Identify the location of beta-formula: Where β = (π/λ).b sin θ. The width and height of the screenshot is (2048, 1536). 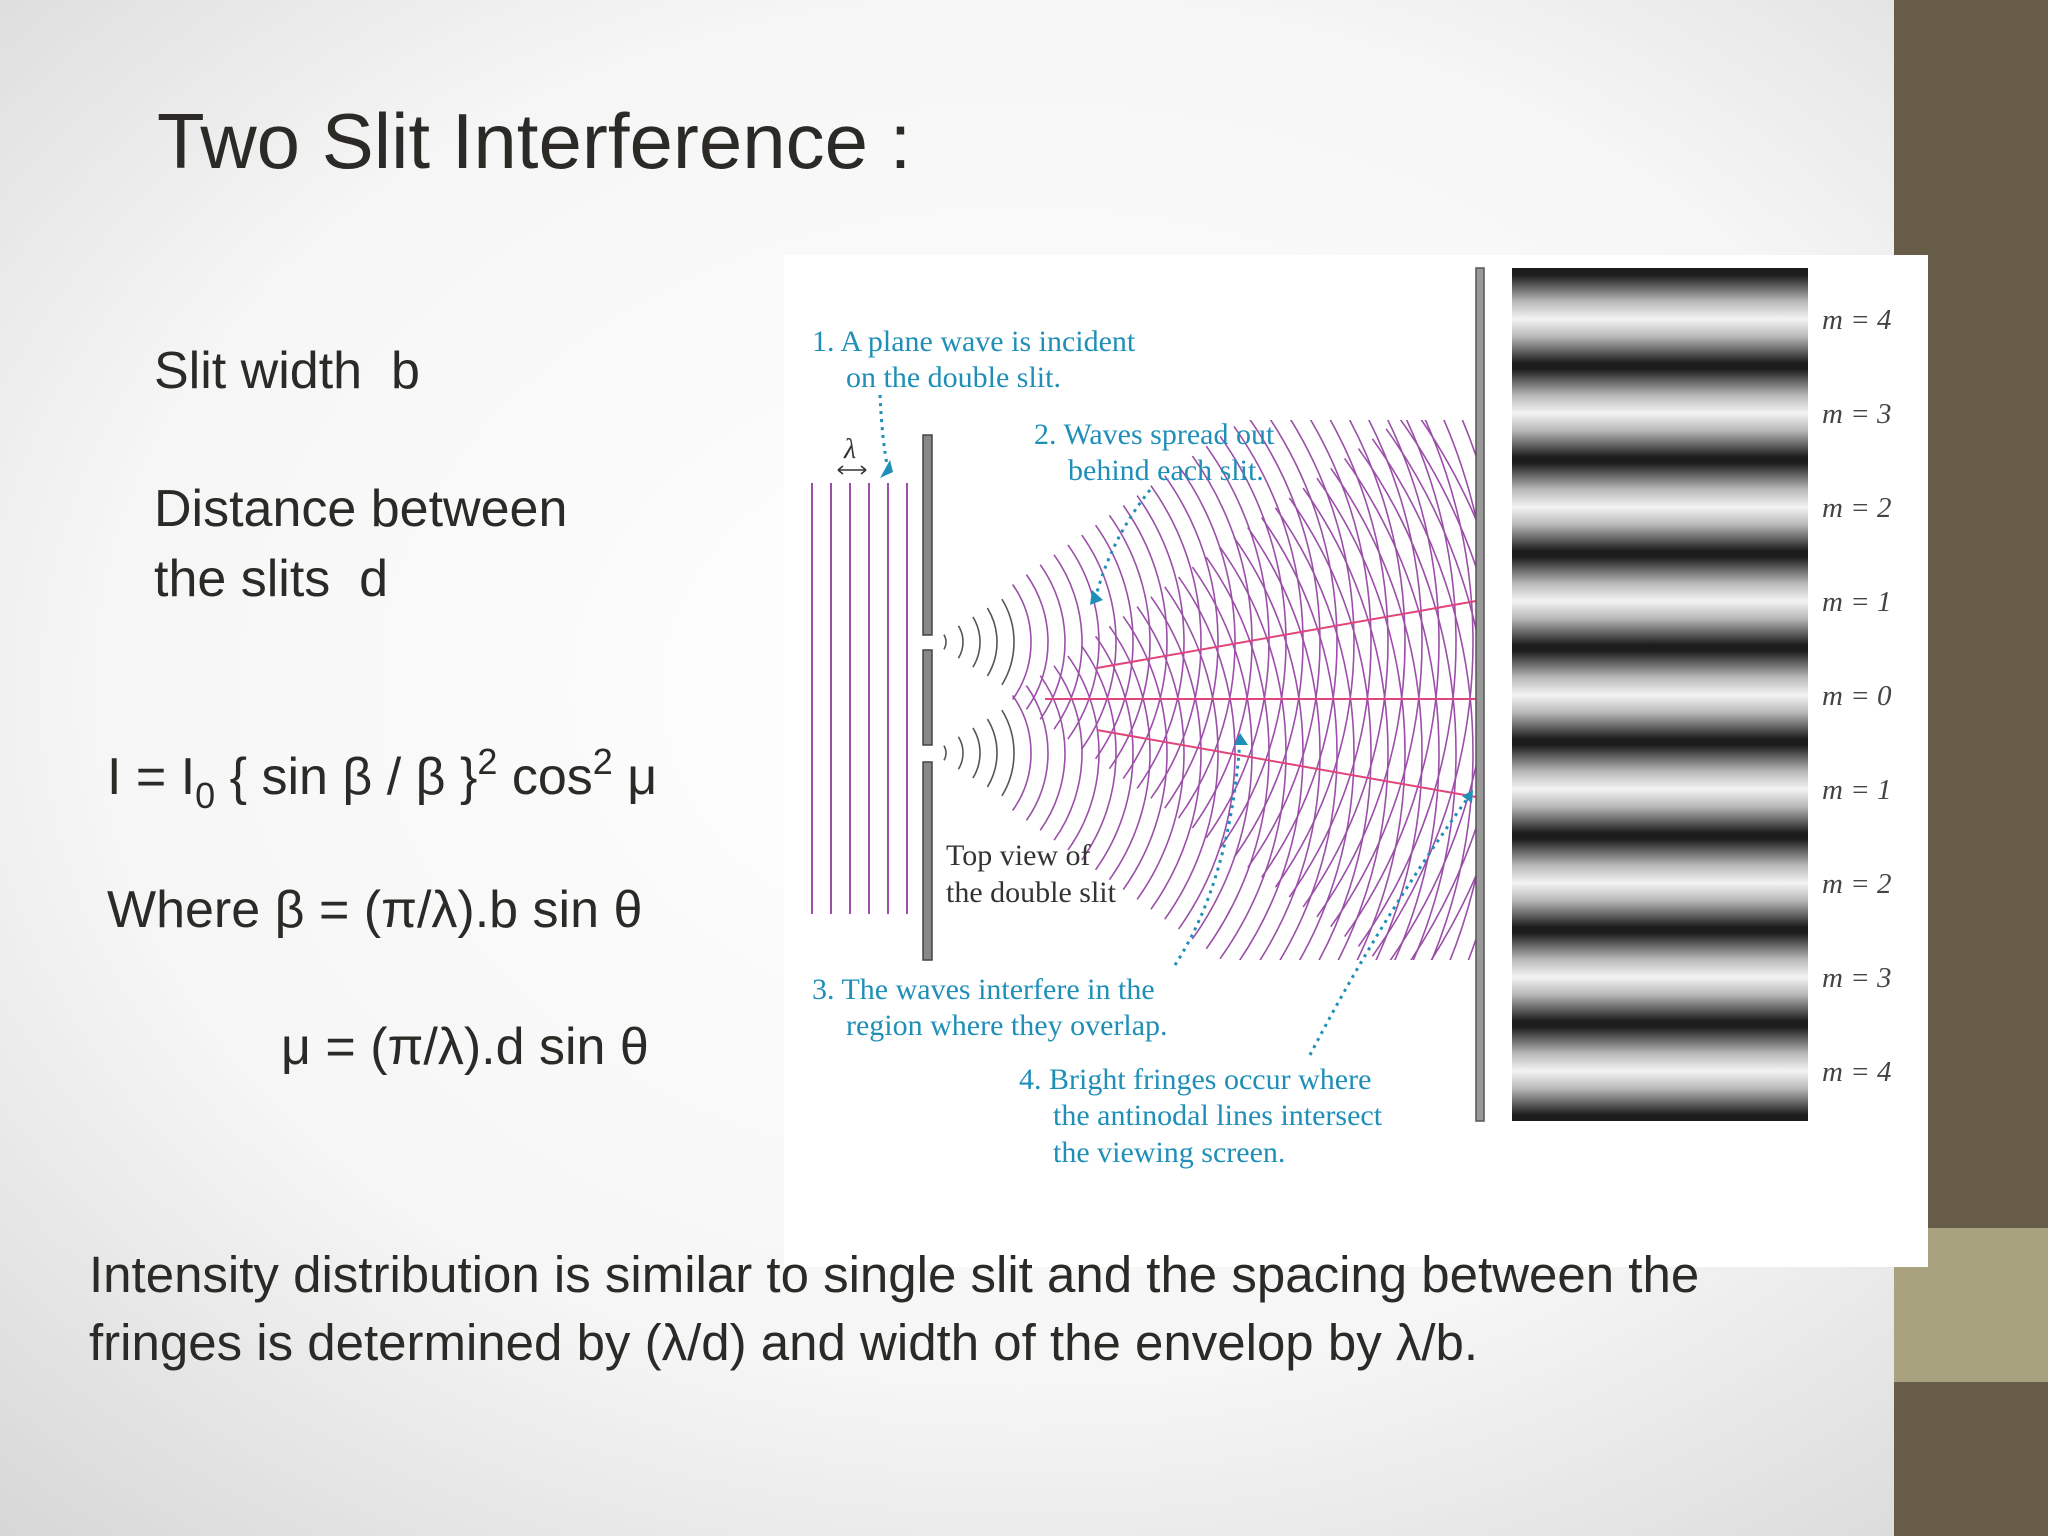
(374, 910).